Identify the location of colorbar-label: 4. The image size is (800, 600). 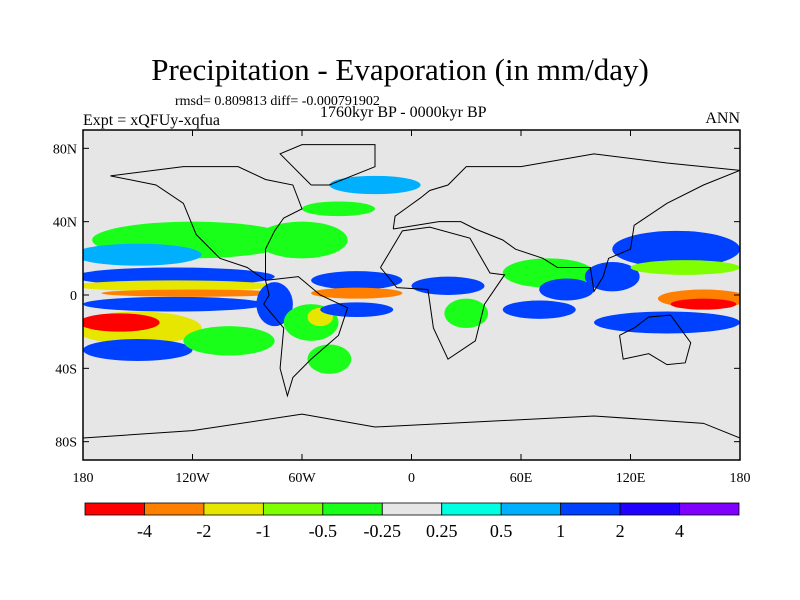
(679, 531).